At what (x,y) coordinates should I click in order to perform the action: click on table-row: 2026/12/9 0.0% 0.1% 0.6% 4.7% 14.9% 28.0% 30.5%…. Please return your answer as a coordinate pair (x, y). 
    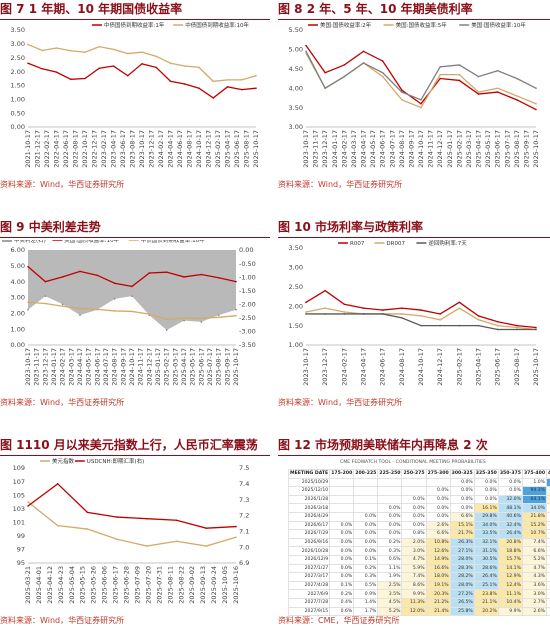
    Looking at the image, I should click on (418, 559).